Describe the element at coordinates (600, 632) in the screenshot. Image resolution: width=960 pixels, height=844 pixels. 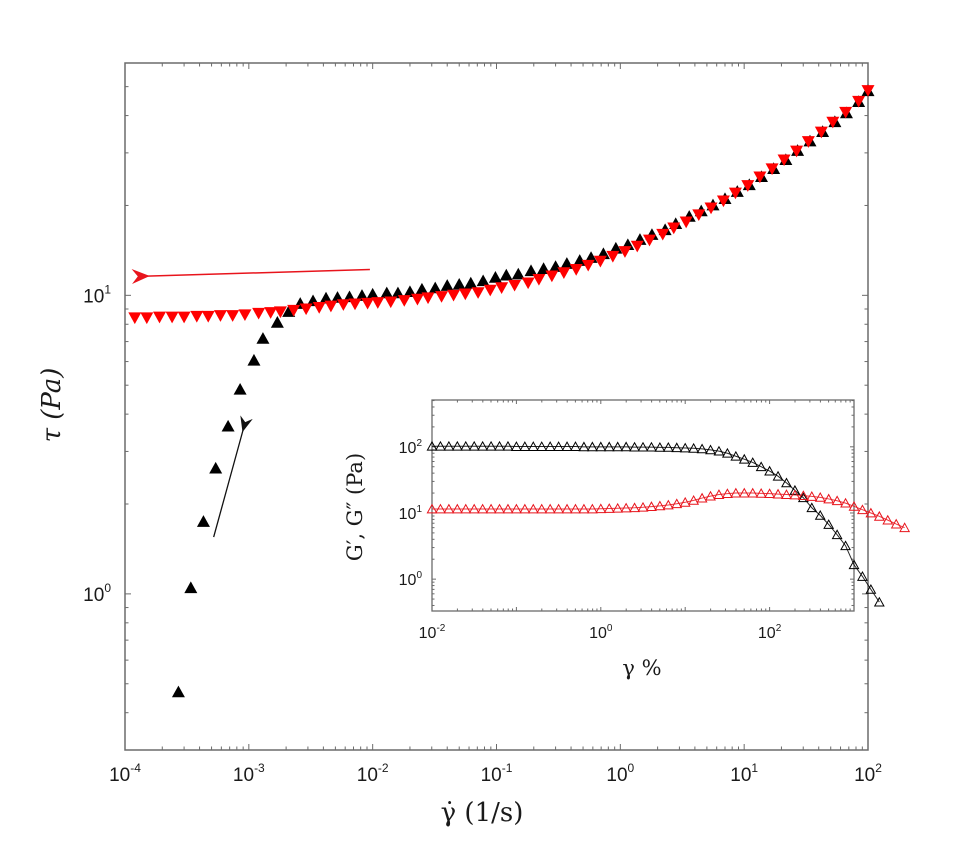
I see `inset-x-tick-labels: 10⁻² 10⁰ 10²` at that location.